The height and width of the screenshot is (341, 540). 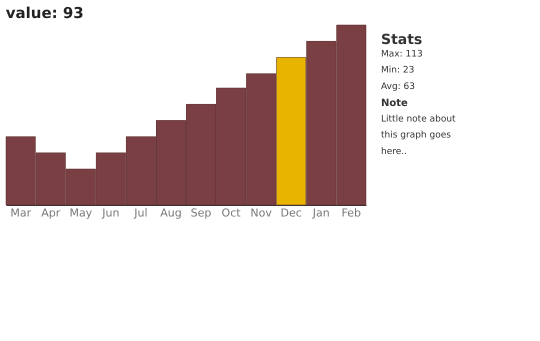 I want to click on x-tick-label: Sep, so click(x=201, y=213).